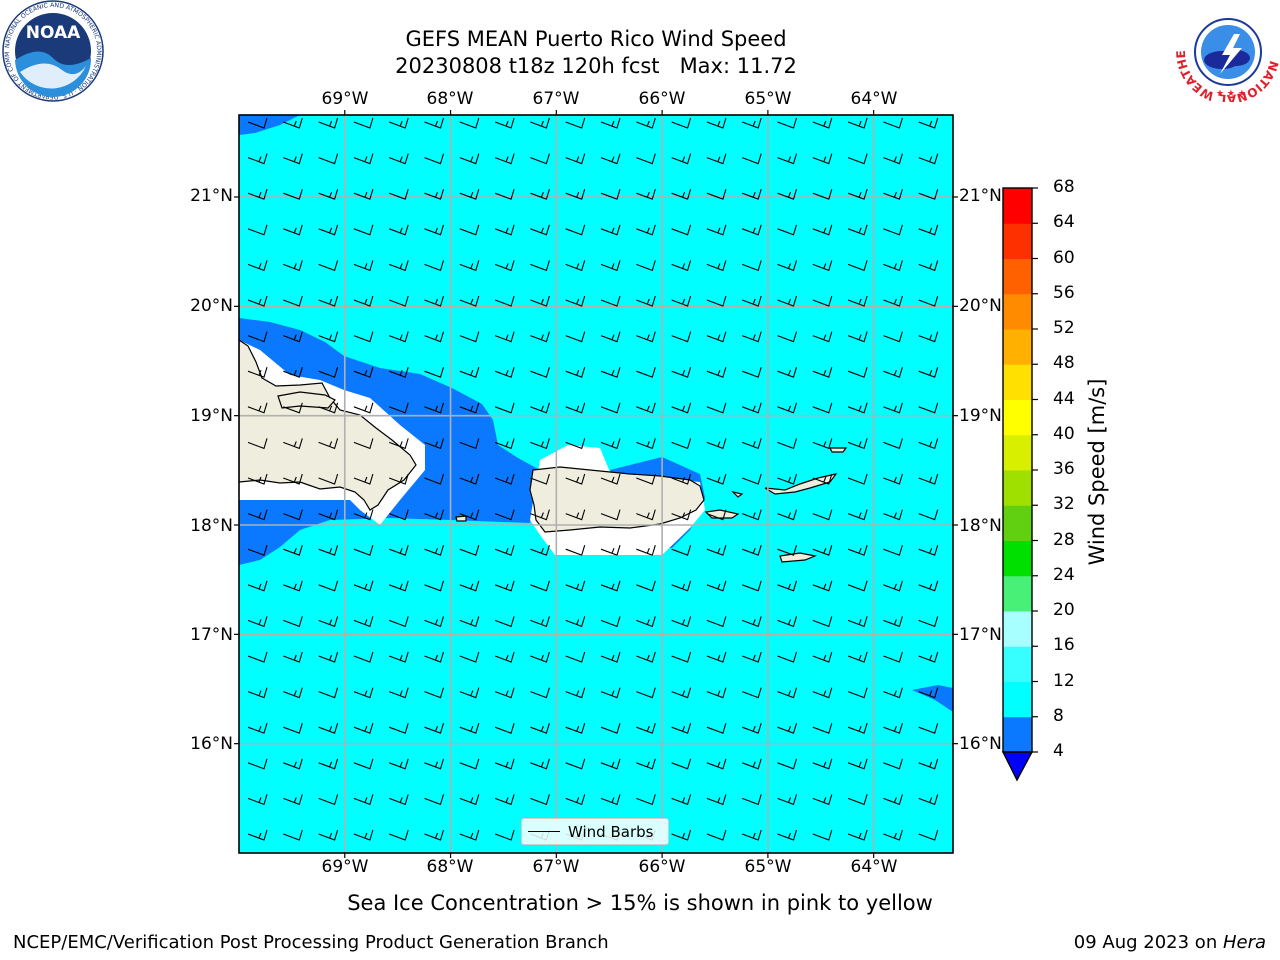 The height and width of the screenshot is (960, 1280). What do you see at coordinates (1017, 470) in the screenshot?
I see `colorbar-segments` at bounding box center [1017, 470].